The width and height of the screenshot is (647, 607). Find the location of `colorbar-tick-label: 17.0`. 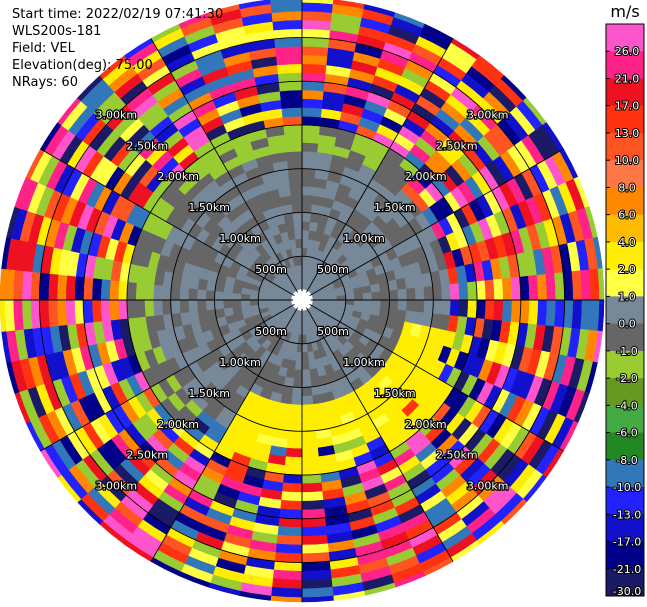

colorbar-tick-label: 17.0 is located at coordinates (627, 106).